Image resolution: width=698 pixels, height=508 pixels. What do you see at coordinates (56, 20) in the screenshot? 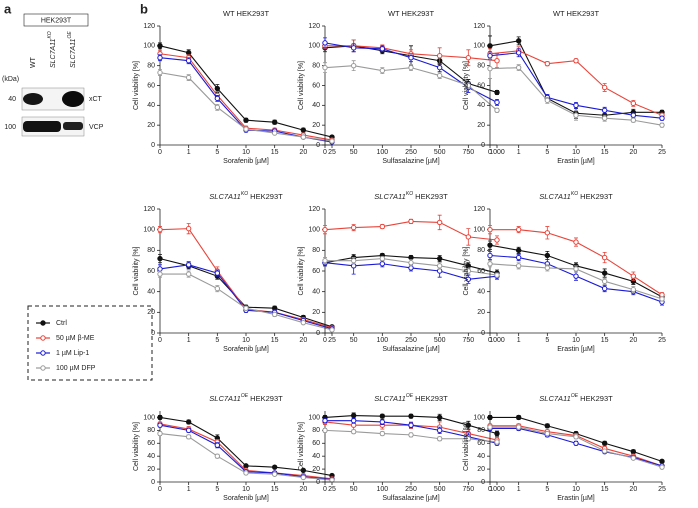
I see `header-box` at bounding box center [56, 20].